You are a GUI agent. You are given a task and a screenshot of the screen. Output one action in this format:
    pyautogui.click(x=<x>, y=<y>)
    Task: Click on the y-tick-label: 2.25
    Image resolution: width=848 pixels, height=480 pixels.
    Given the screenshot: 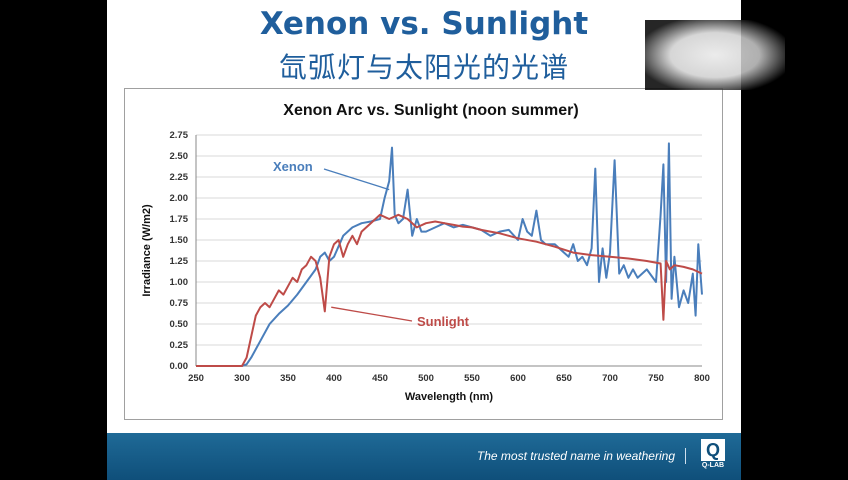 What is the action you would take?
    pyautogui.click(x=179, y=177)
    